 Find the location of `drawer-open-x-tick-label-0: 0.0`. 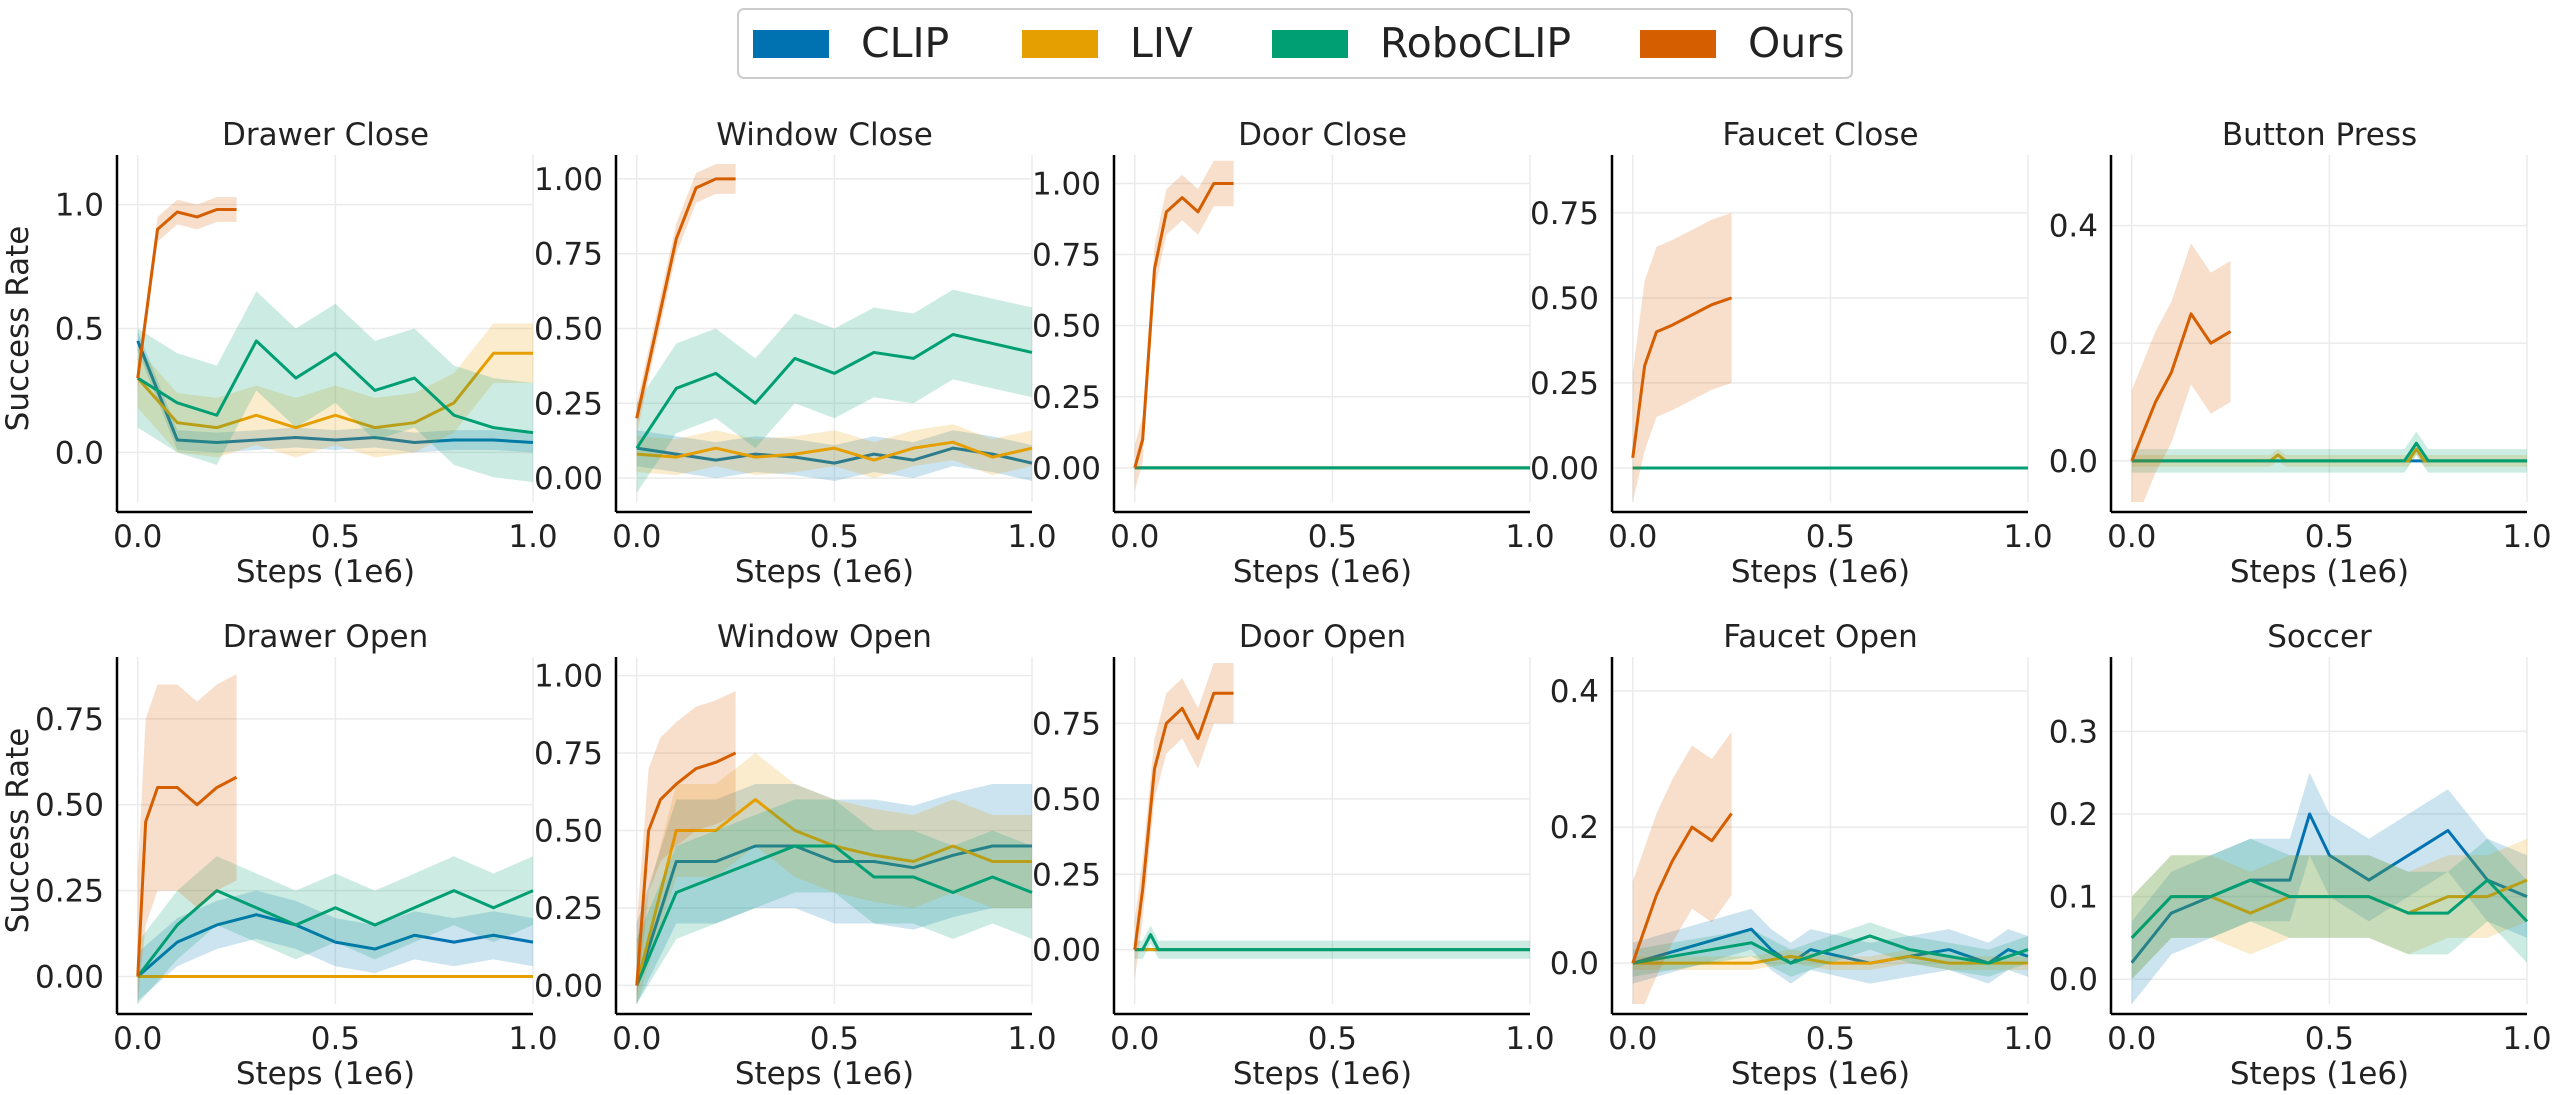

drawer-open-x-tick-label-0: 0.0 is located at coordinates (137, 1039).